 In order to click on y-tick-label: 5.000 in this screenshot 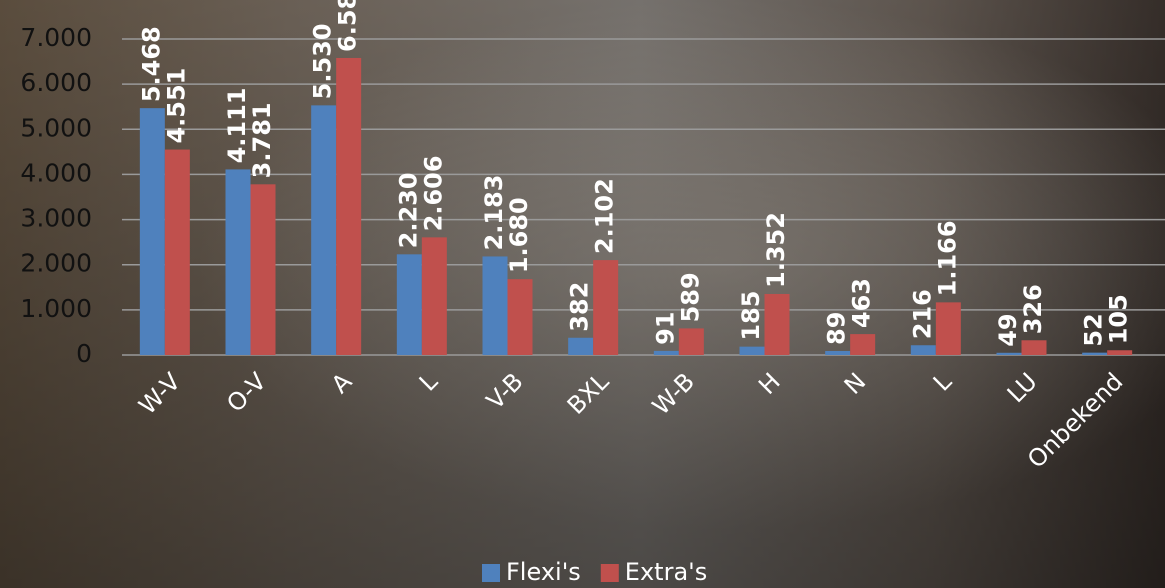, I will do `click(56, 127)`.